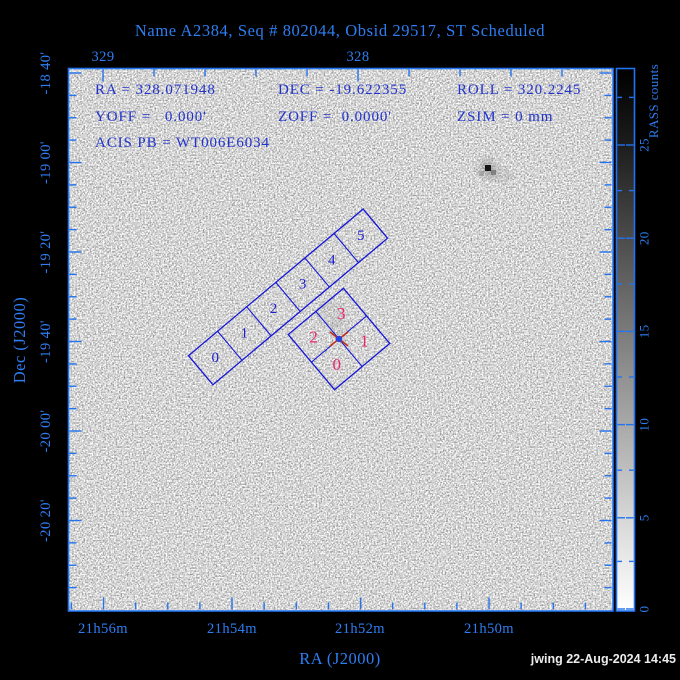  Describe the element at coordinates (341, 313) in the screenshot. I see `acis-i-chip-label: 3` at that location.